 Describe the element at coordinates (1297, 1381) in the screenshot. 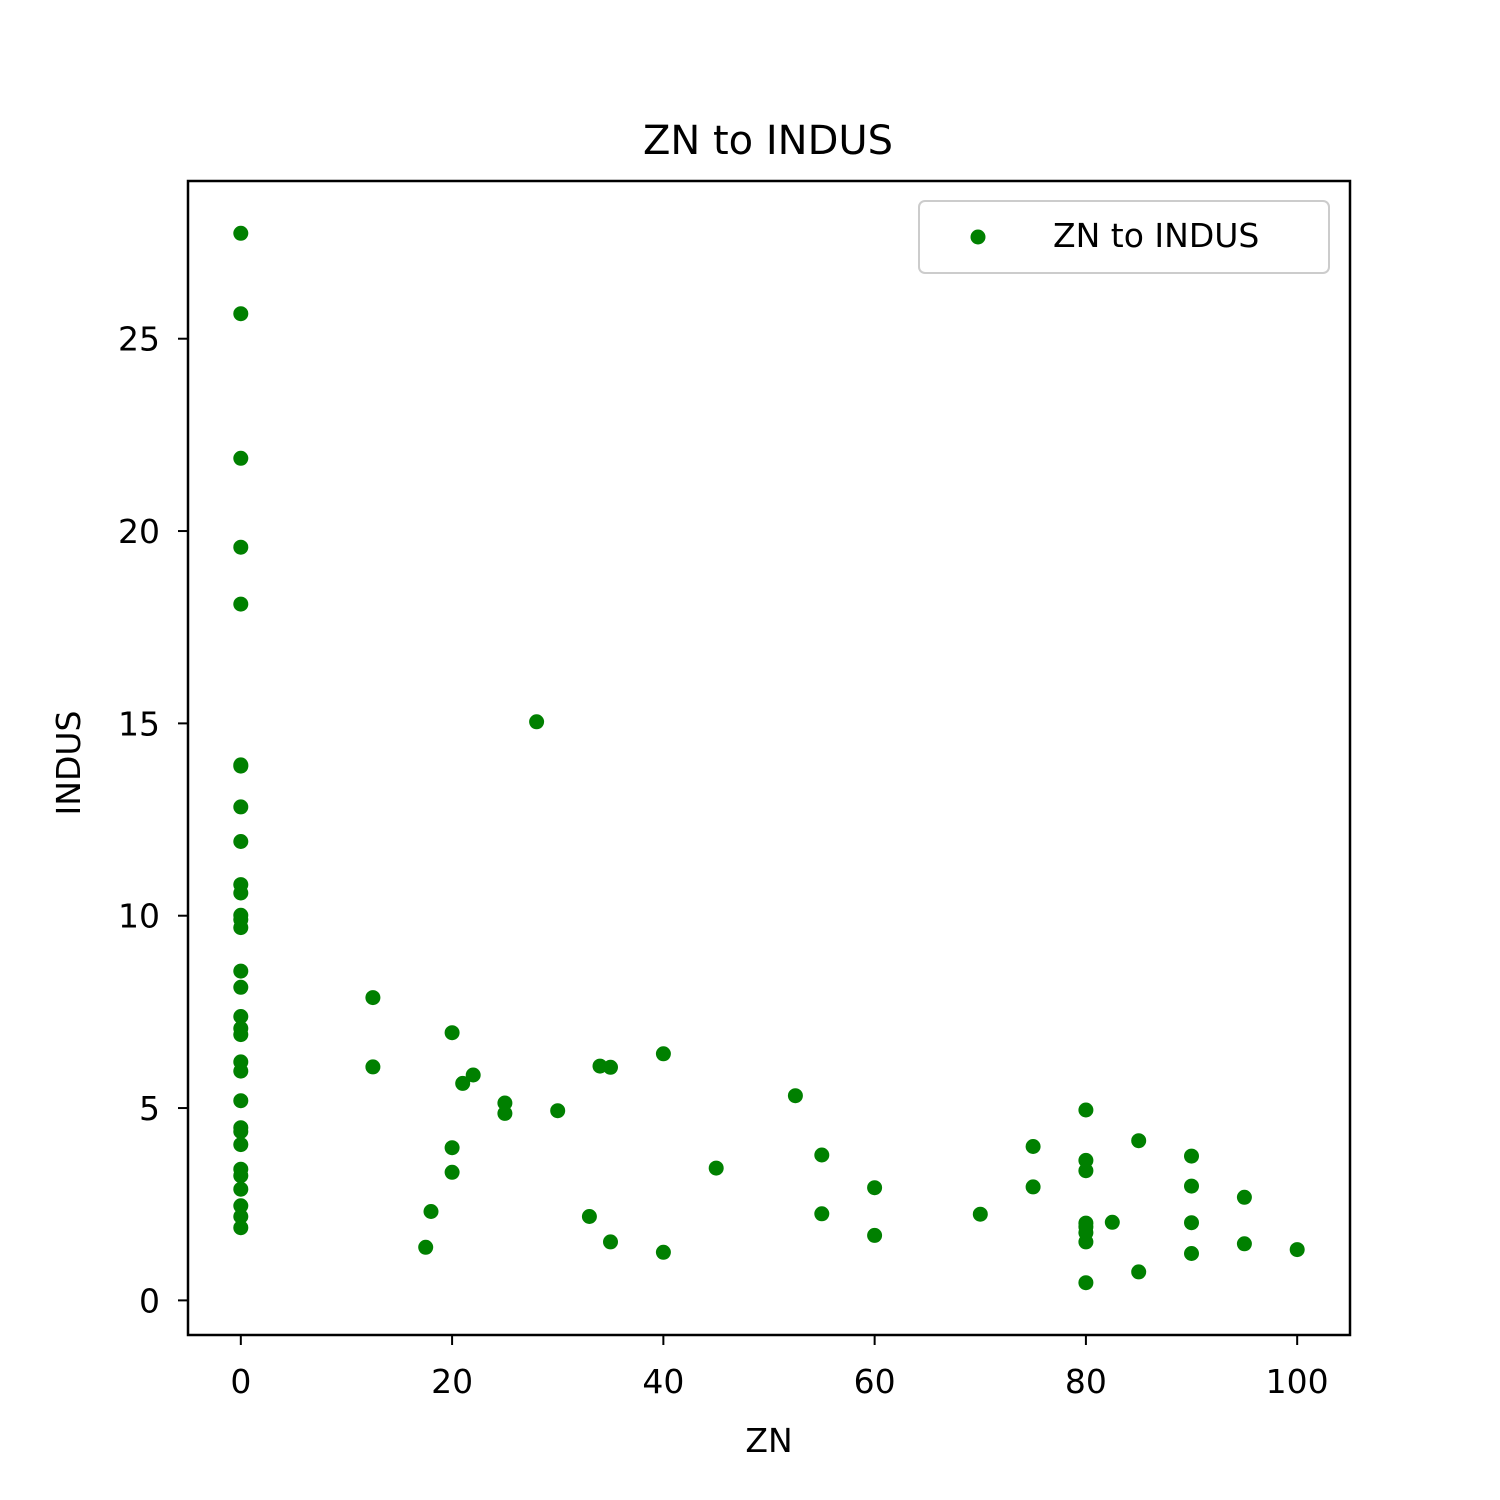

I see `x-tick-label: 100` at that location.